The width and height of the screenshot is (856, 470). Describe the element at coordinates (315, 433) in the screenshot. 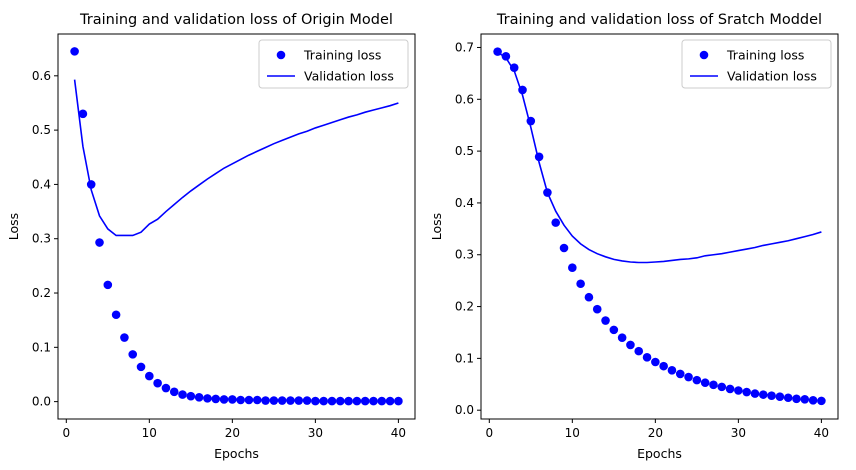

I see `x-tick-label: 30` at that location.